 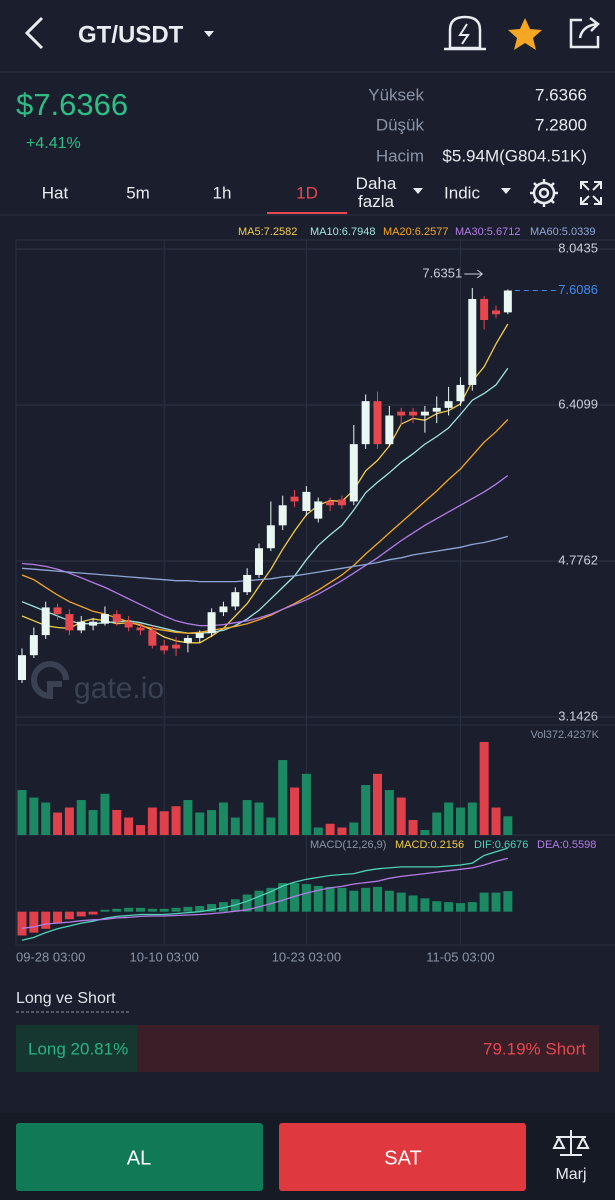 I want to click on pair-dropdown, so click(x=209, y=34).